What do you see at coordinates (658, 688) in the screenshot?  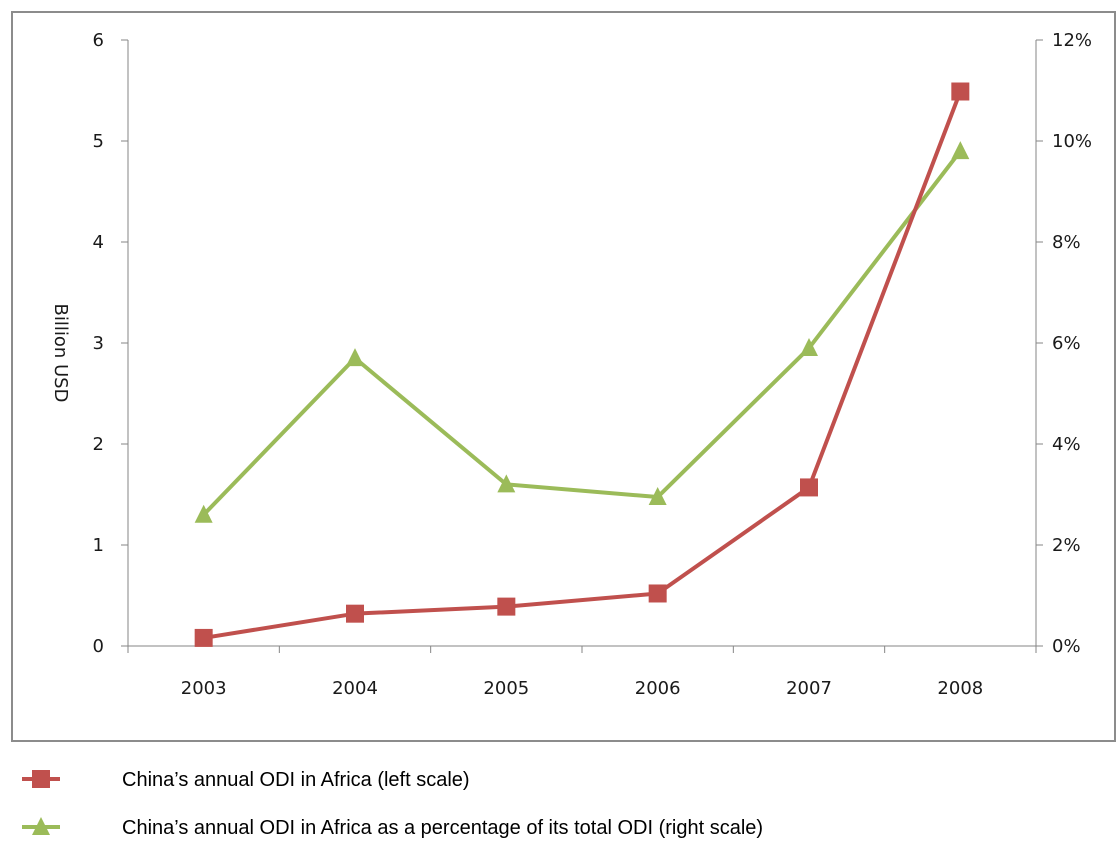 I see `x-tick-label: 2006` at bounding box center [658, 688].